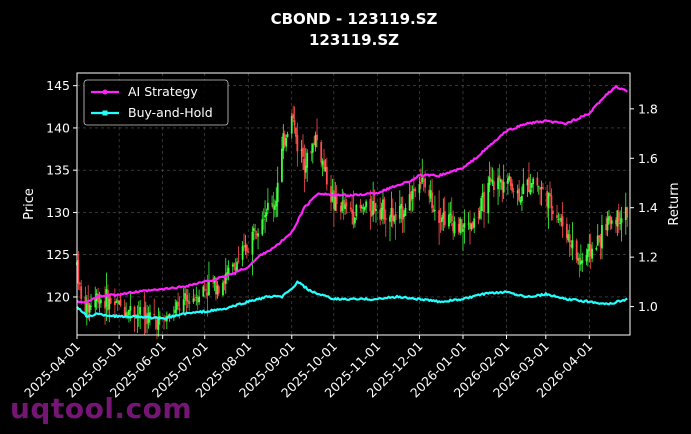 This screenshot has height=434, width=691. I want to click on y-tick-label: 125, so click(58, 254).